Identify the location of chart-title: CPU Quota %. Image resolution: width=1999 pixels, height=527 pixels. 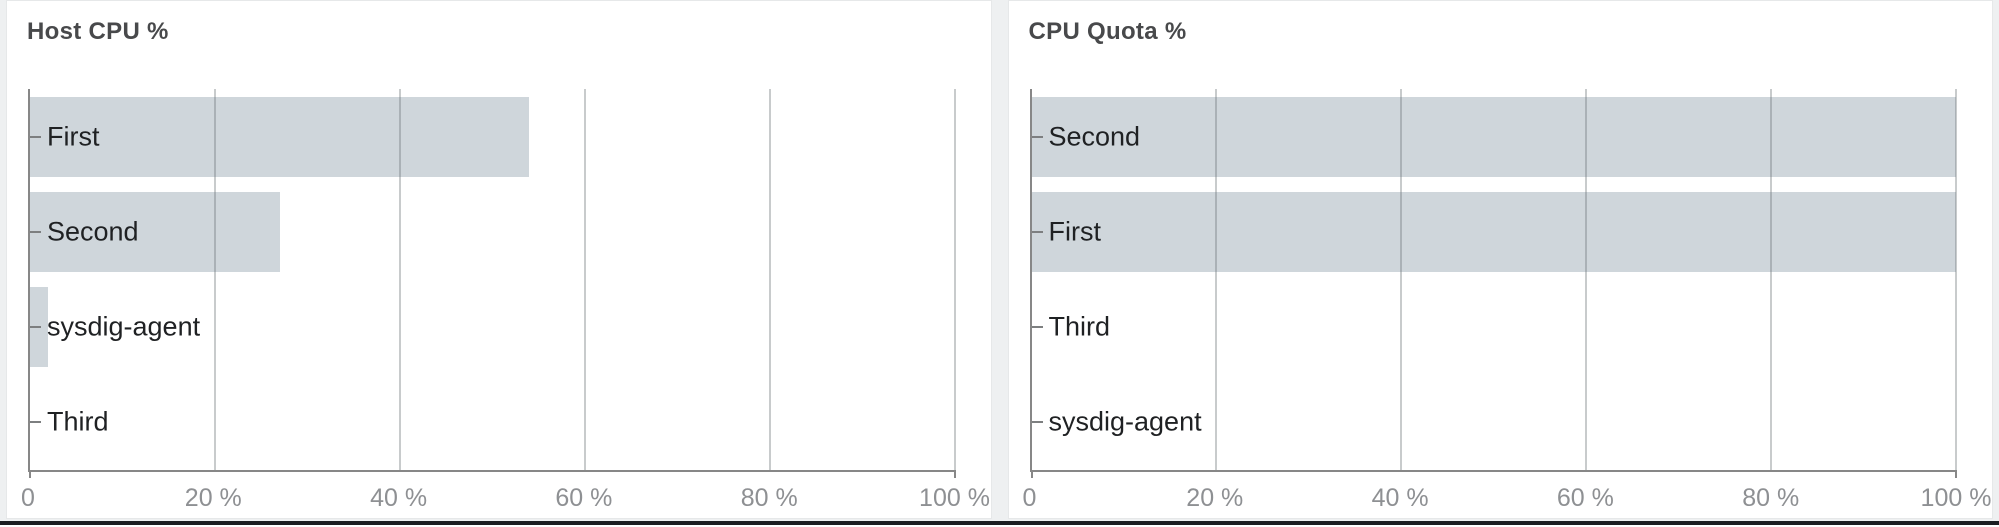
(1107, 31).